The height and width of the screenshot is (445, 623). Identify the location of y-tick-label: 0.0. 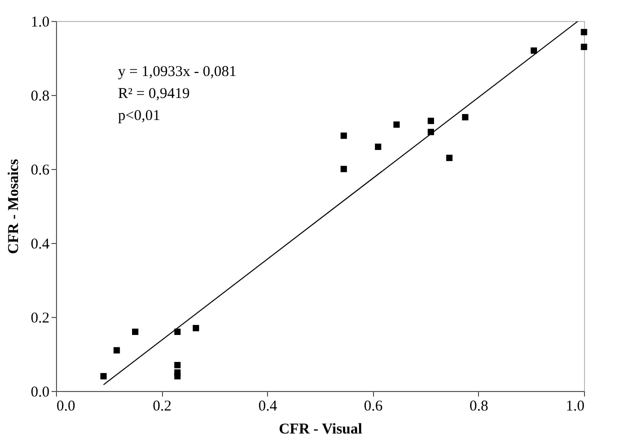
(40, 392).